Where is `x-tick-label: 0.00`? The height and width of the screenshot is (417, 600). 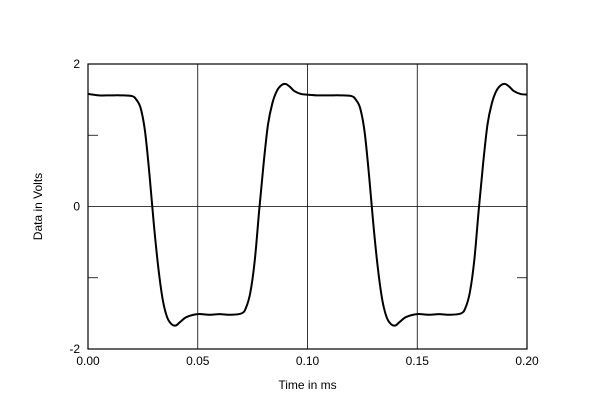
x-tick-label: 0.00 is located at coordinates (88, 361).